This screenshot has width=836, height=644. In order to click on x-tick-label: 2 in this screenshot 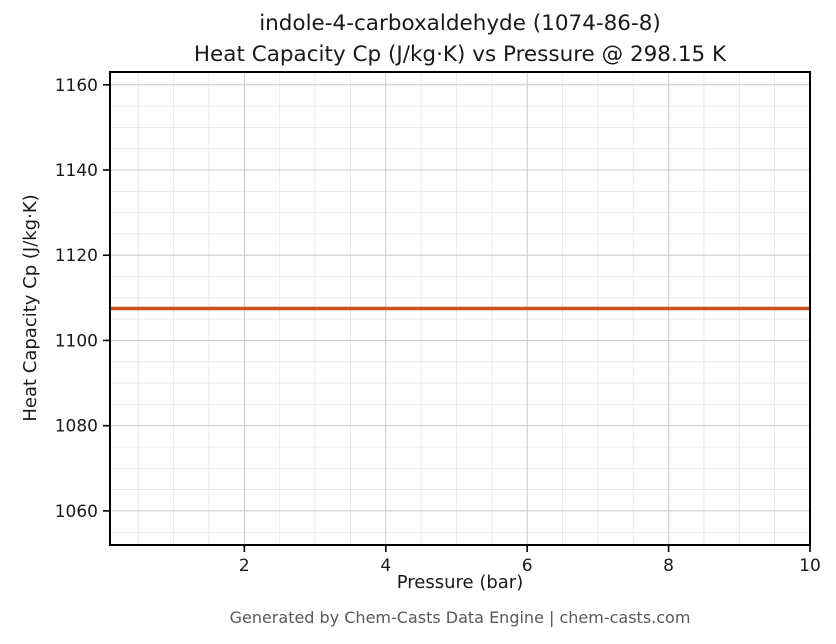, I will do `click(244, 566)`.